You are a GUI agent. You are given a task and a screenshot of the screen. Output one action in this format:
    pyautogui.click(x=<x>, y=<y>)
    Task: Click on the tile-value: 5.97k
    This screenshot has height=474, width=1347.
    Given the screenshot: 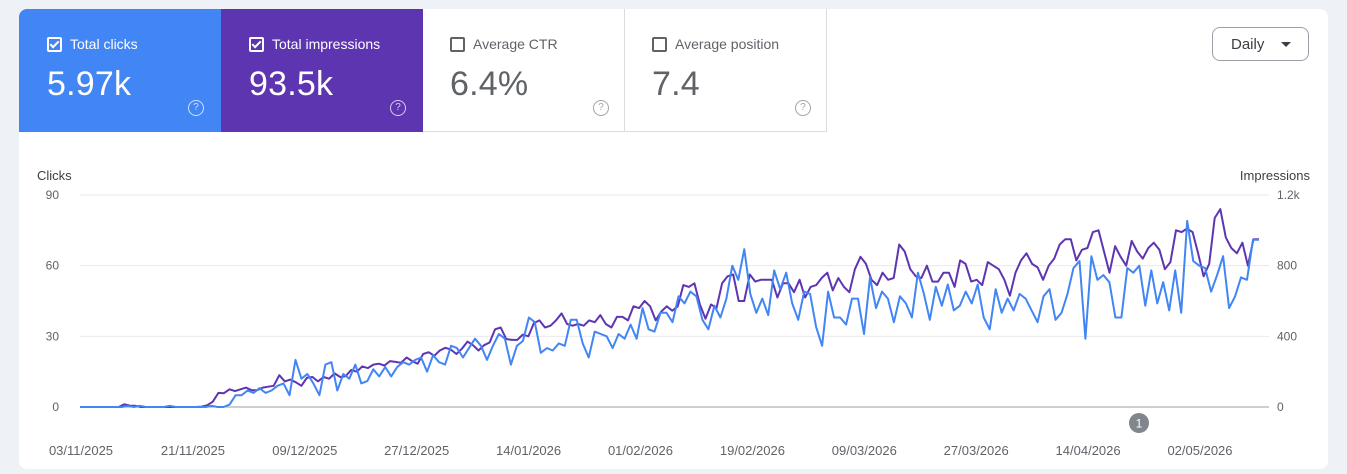 What is the action you would take?
    pyautogui.click(x=89, y=84)
    